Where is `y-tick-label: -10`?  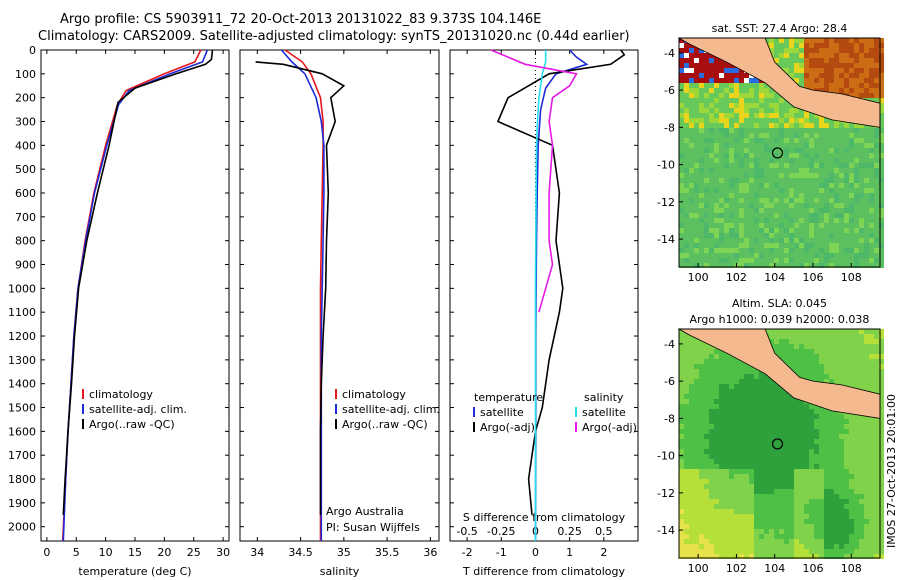
y-tick-label: -10 is located at coordinates (666, 456).